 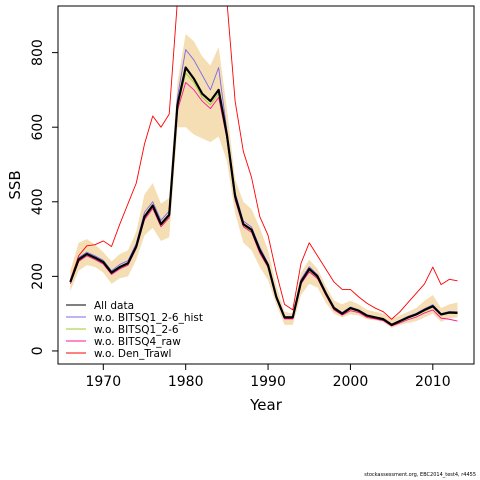 I want to click on x-tick-label: 2010, so click(x=433, y=382).